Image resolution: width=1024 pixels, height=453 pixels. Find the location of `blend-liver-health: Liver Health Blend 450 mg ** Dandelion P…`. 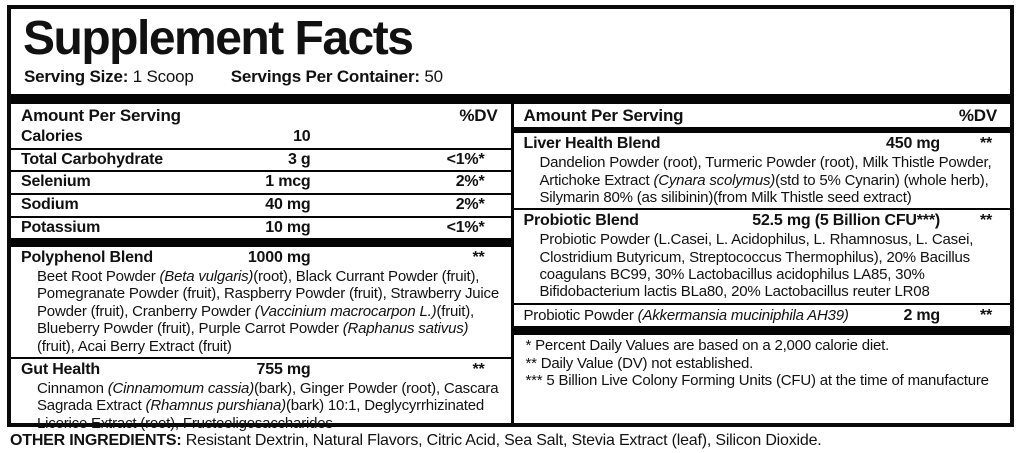

blend-liver-health: Liver Health Blend 450 mg ** Dandelion P… is located at coordinates (762, 170).